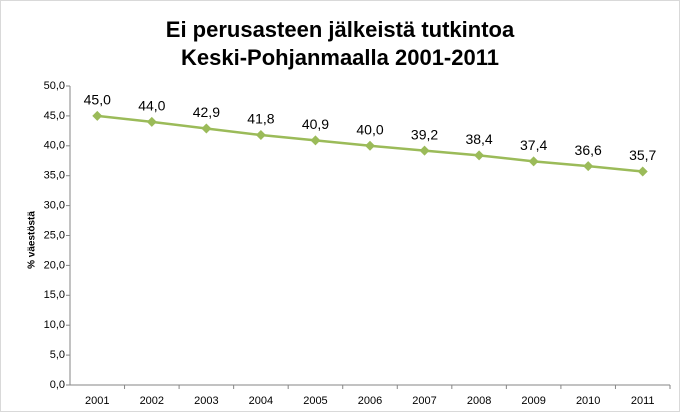 This screenshot has height=413, width=681. I want to click on x-tick-label: 2006, so click(370, 401).